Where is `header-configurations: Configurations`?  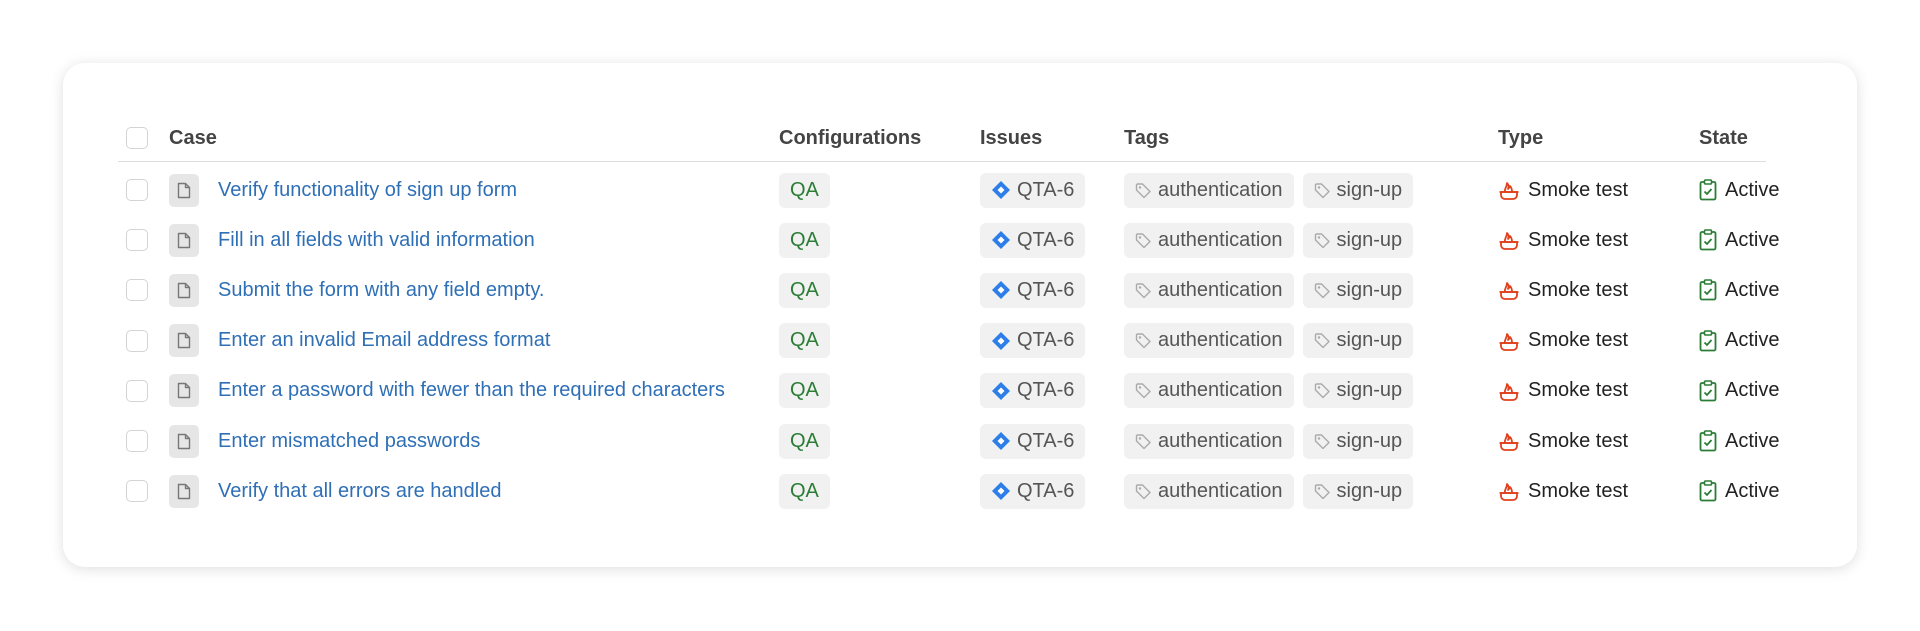
header-configurations: Configurations is located at coordinates (850, 137).